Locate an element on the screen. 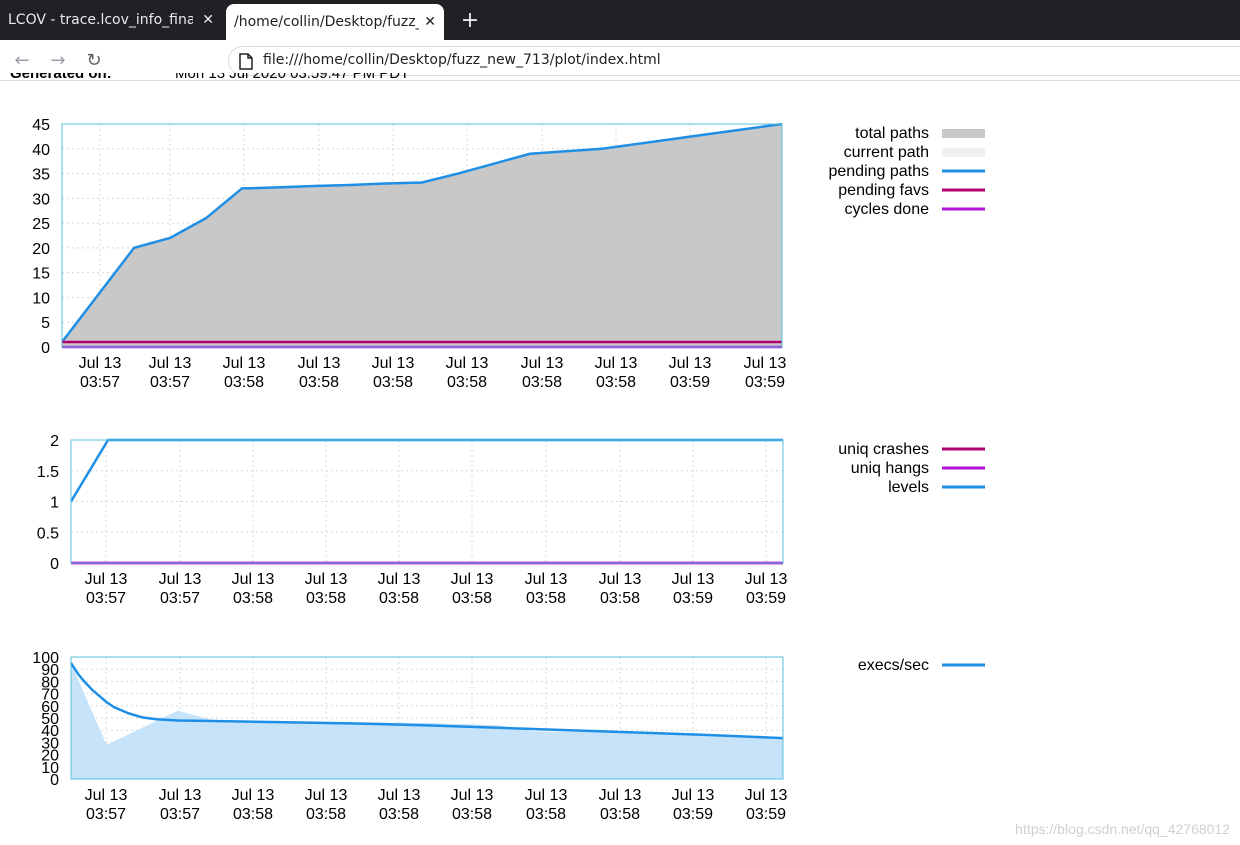 The height and width of the screenshot is (845, 1240). y-tick-label: 15 is located at coordinates (41, 274).